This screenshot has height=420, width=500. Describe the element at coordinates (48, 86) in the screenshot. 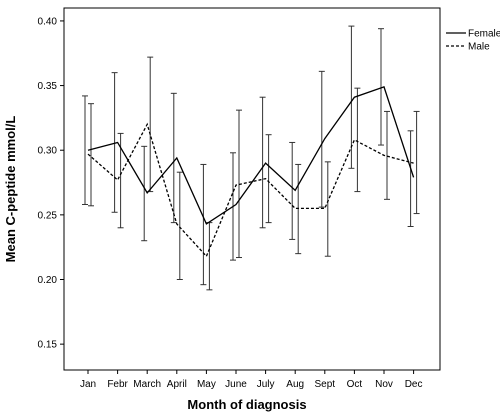

I see `y-tick-label: 0.35` at that location.